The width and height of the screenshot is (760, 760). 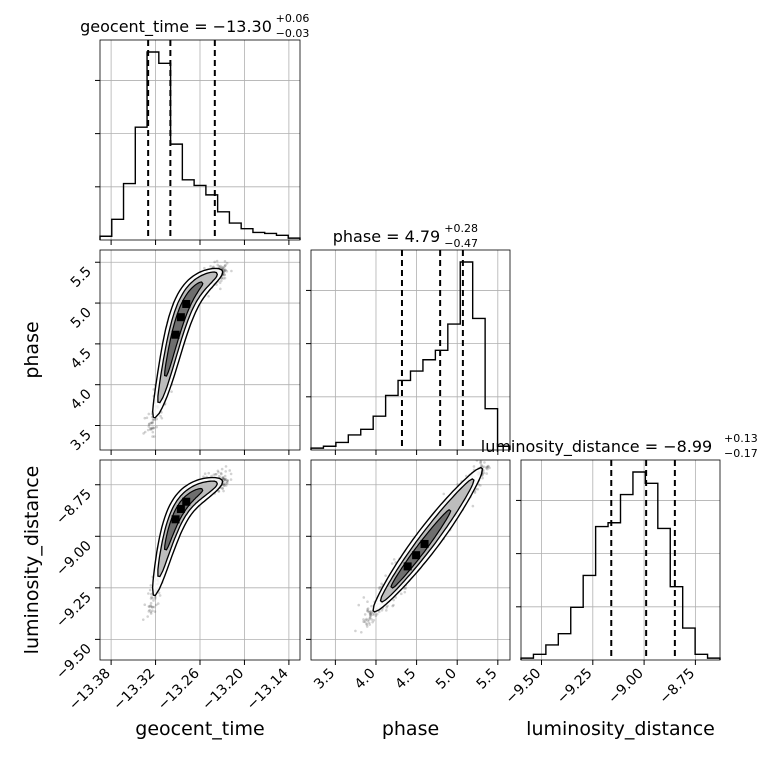 What do you see at coordinates (461, 228) in the screenshot?
I see `title-superscript: +0.28` at bounding box center [461, 228].